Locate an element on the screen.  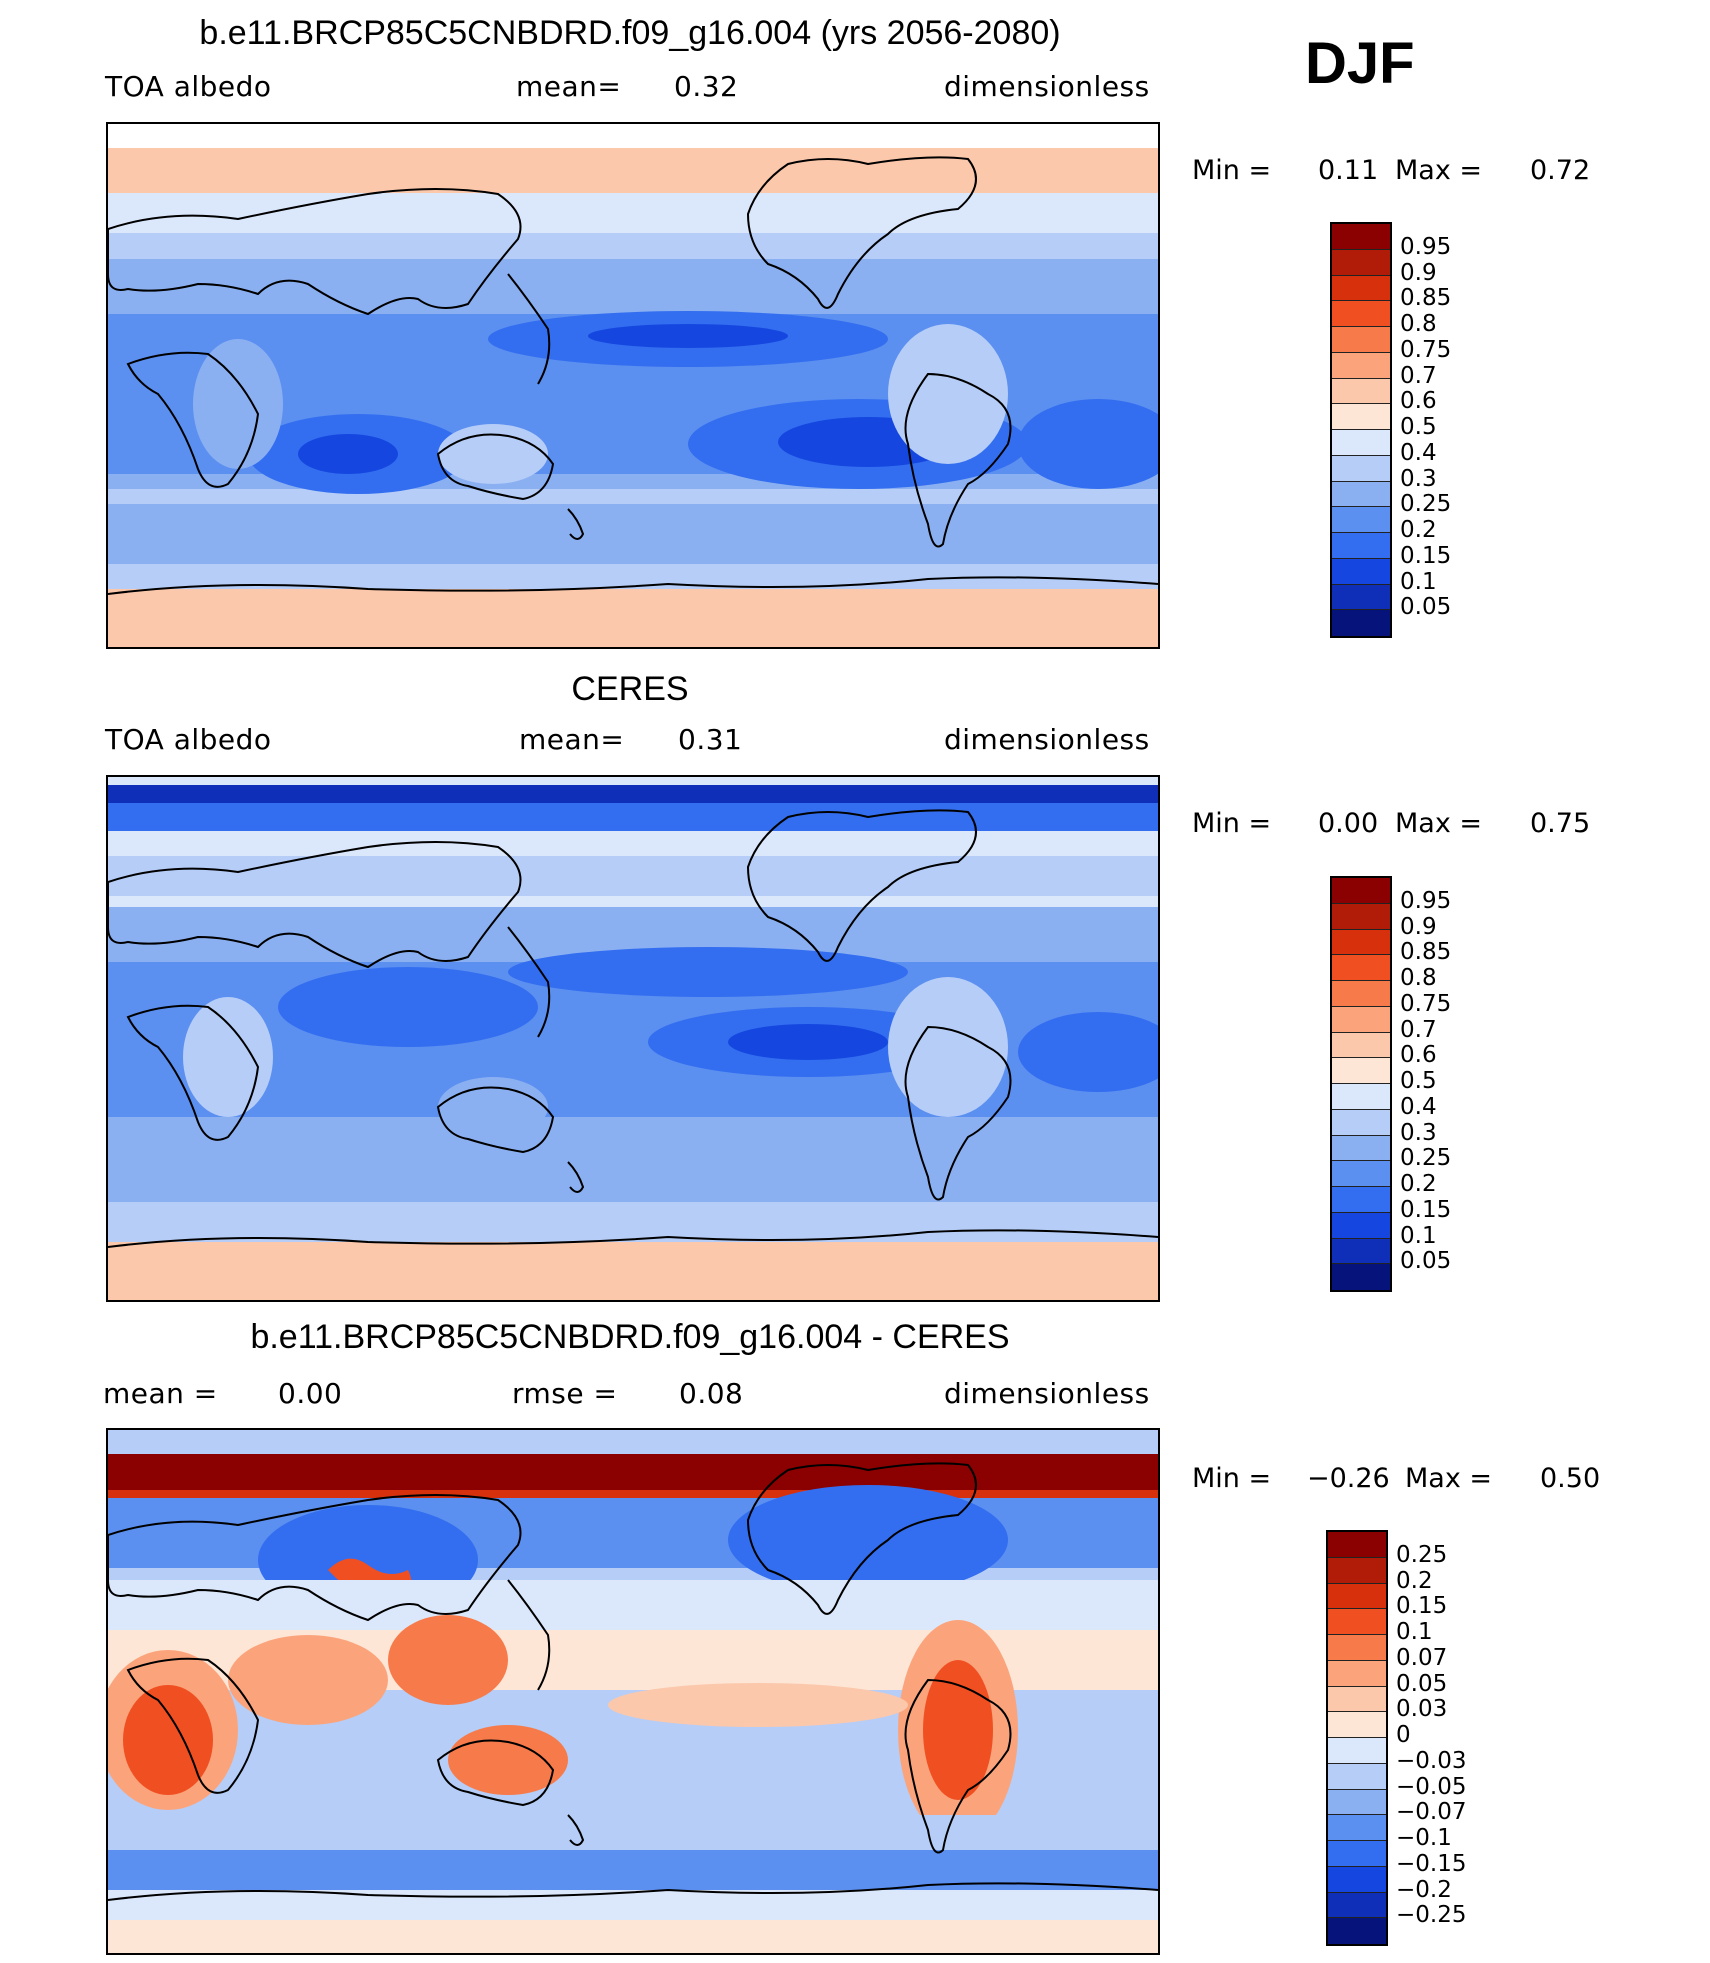
panel2-max-value: 0.75 is located at coordinates (1560, 823).